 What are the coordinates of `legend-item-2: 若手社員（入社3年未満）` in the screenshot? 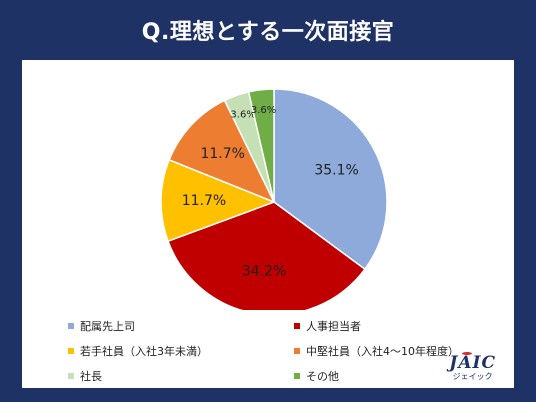 It's located at (181, 351).